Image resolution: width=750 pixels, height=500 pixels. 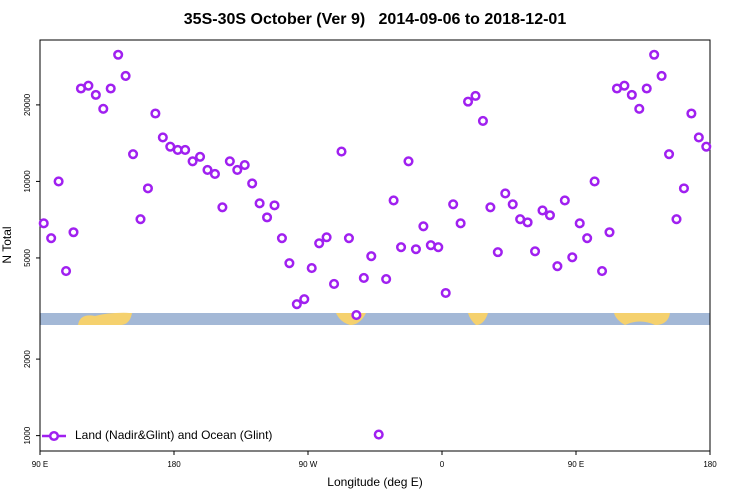 What do you see at coordinates (375, 318) in the screenshot?
I see `map-strip` at bounding box center [375, 318].